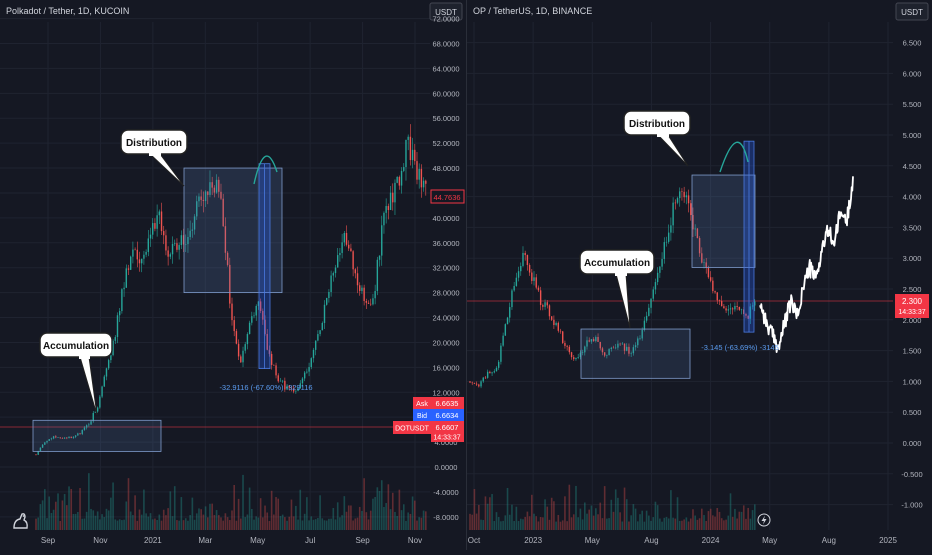 The width and height of the screenshot is (932, 555). Describe the element at coordinates (231, 540) in the screenshot. I see `left-time-axis: Sep Nov 2021 Mar May Jul Sep Nov` at that location.